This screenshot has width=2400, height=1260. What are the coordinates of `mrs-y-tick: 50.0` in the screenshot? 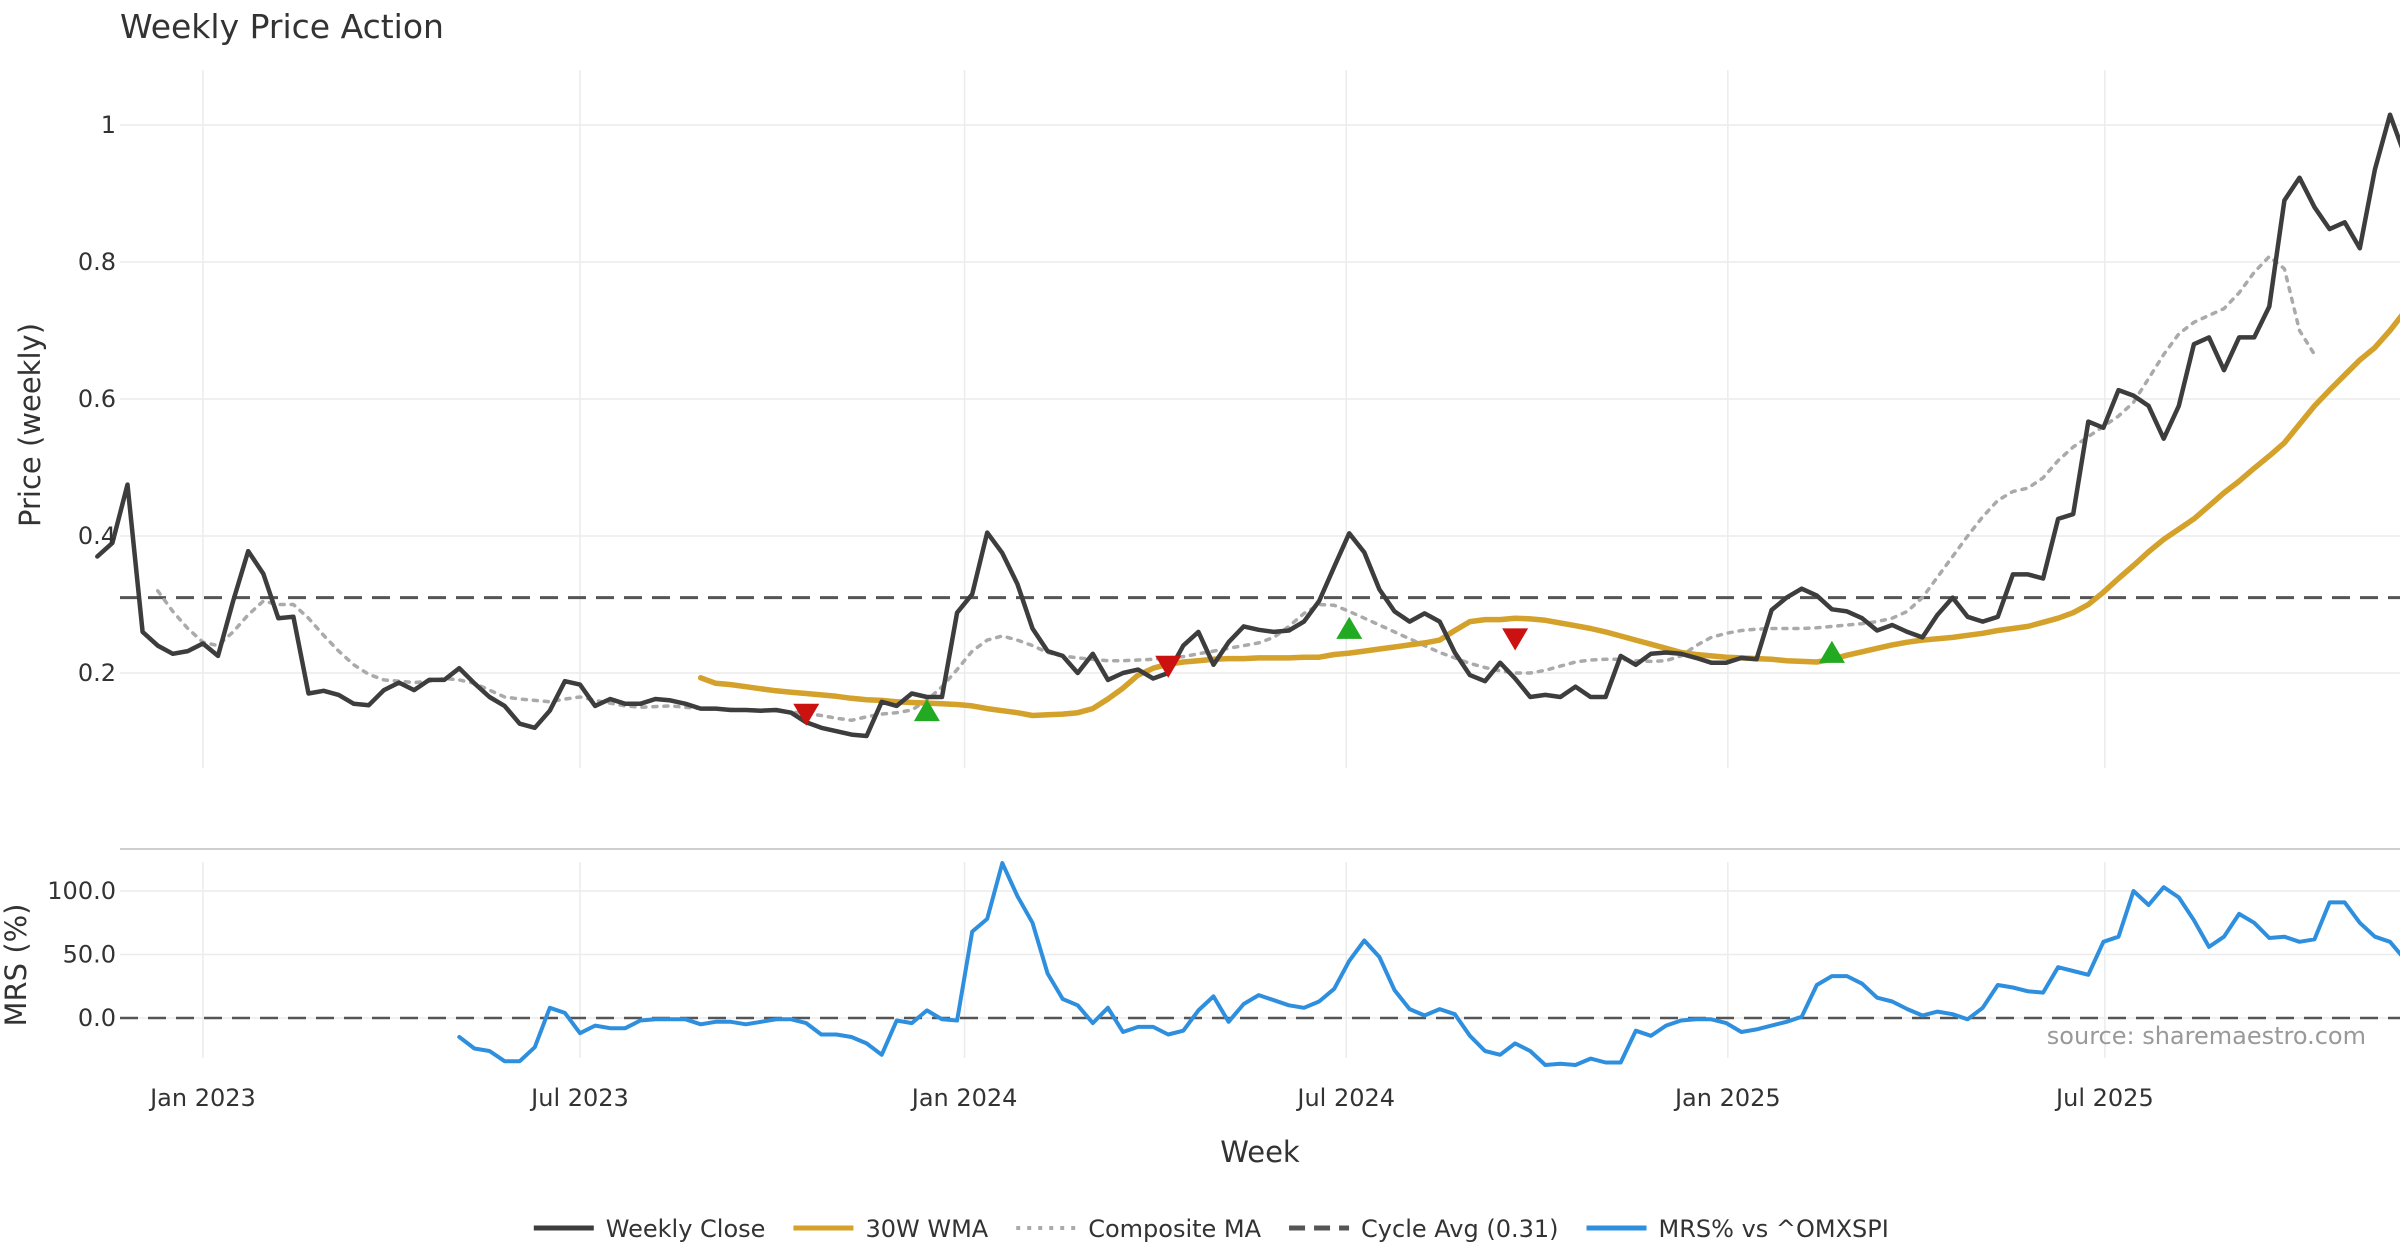 It's located at (89, 955).